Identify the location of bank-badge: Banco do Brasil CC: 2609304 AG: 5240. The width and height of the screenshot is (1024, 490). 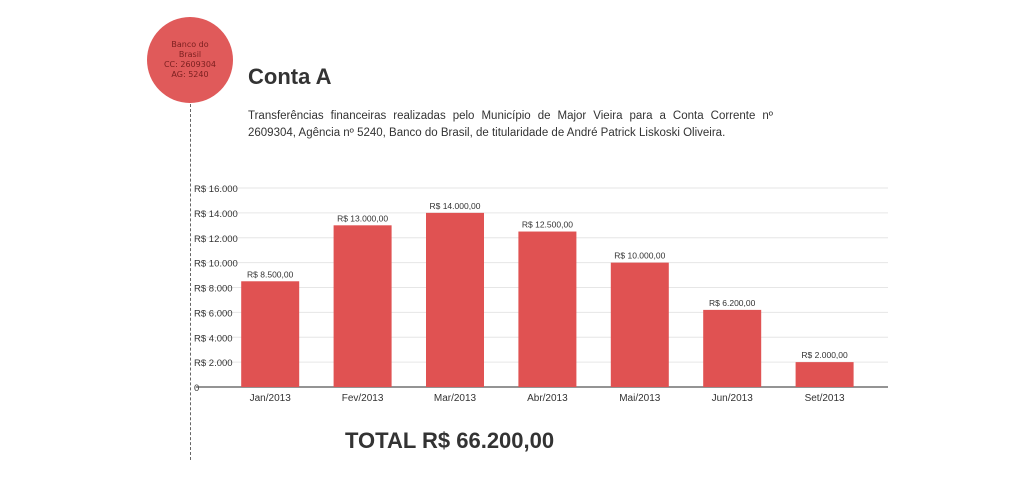
(190, 60).